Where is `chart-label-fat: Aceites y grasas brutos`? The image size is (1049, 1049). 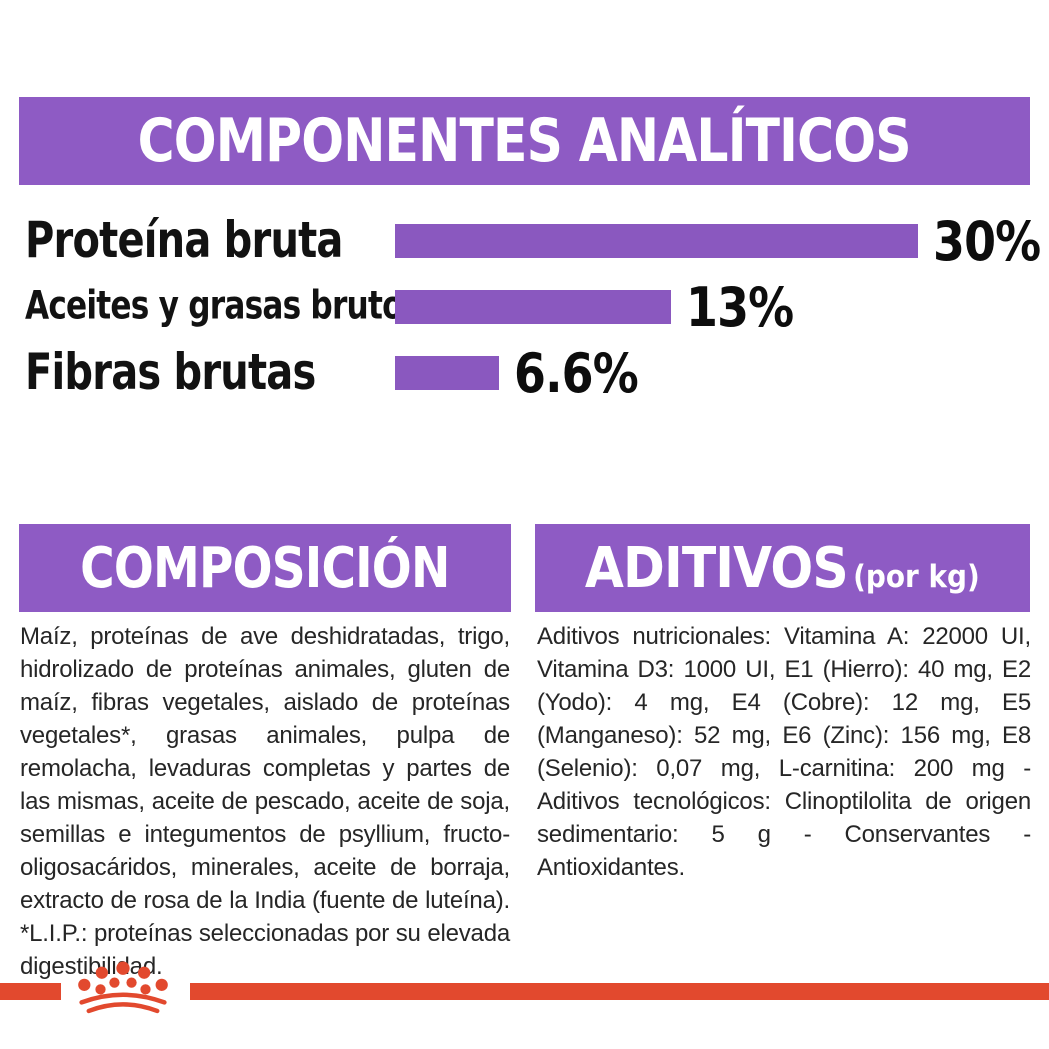 chart-label-fat: Aceites y grasas brutos is located at coordinates (223, 306).